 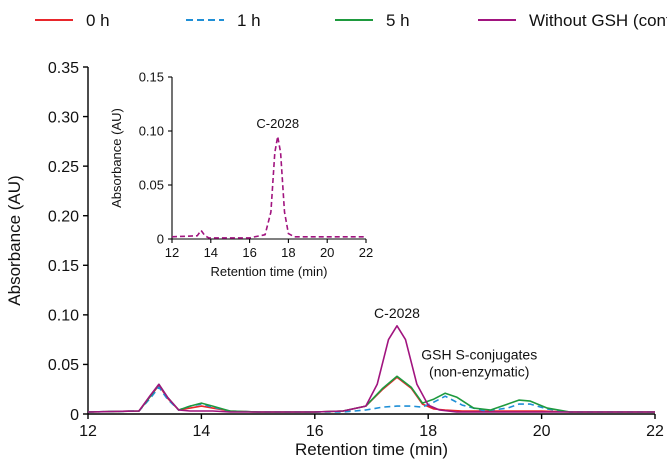 I want to click on y-tick-label: 0.25, so click(x=63, y=167).